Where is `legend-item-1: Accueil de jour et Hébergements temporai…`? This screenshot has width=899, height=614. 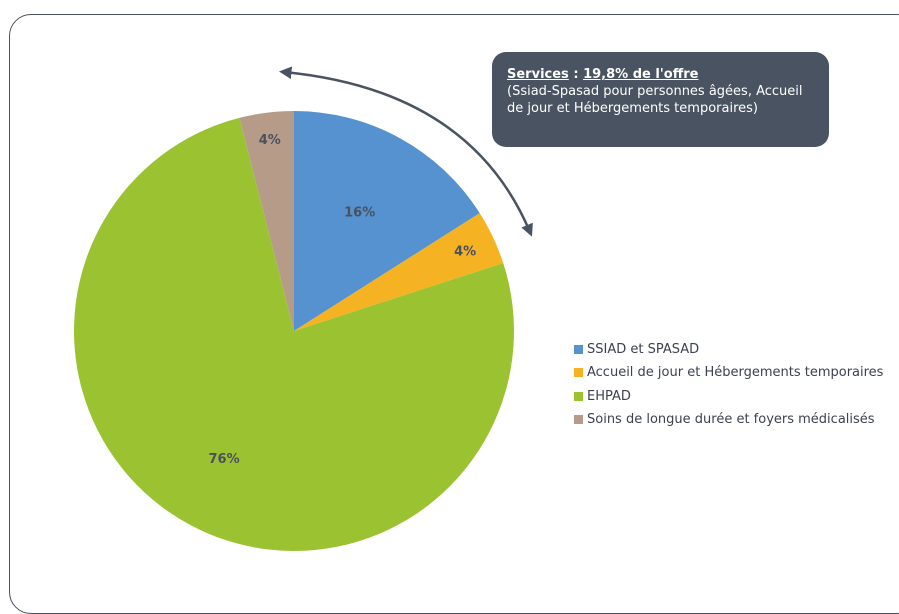
legend-item-1: Accueil de jour et Hébergements temporai… is located at coordinates (728, 373).